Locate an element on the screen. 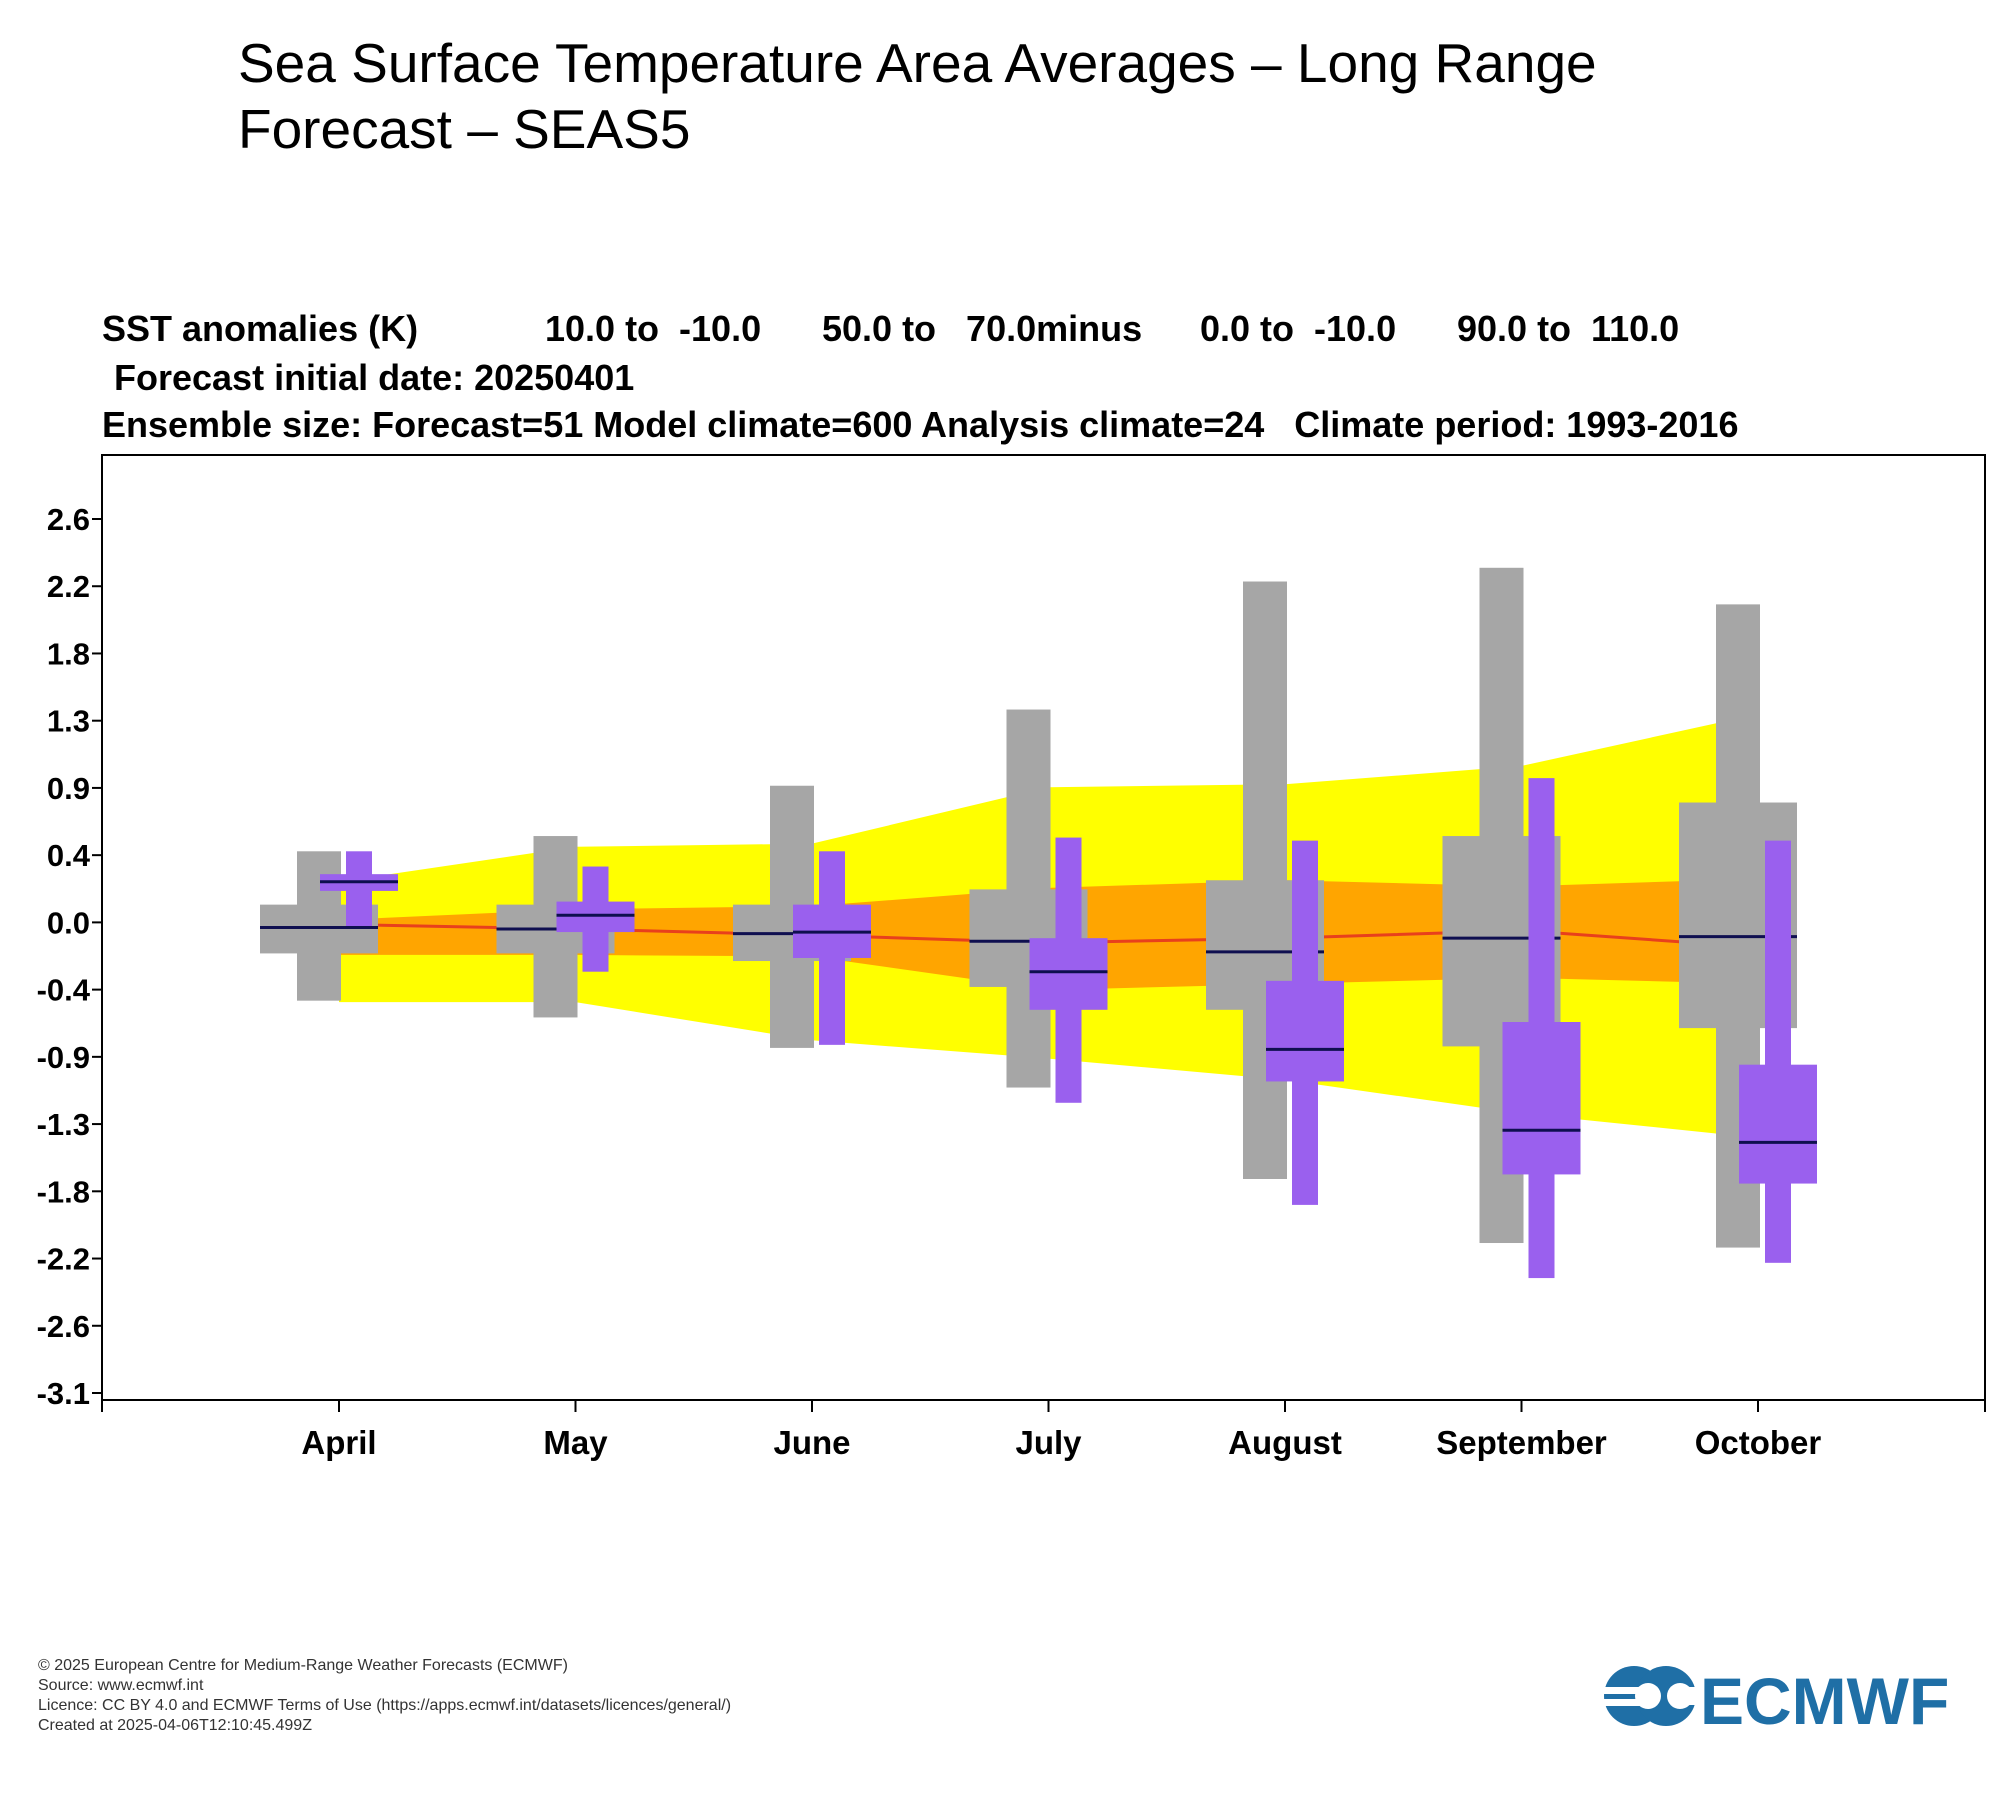 Image resolution: width=2000 pixels, height=1800 pixels. y-tick-label: 0.0 is located at coordinates (68, 922).